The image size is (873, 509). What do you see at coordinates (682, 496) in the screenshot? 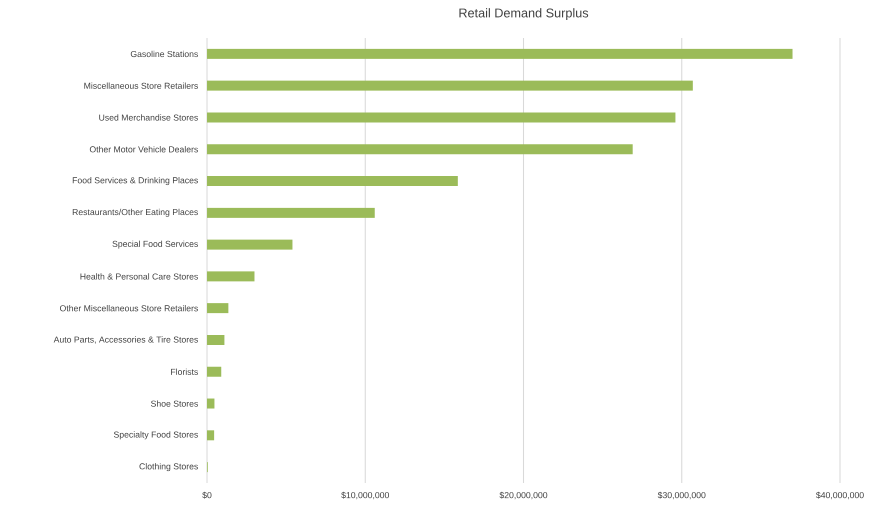
I see `x-tick-label: $30,000,000` at bounding box center [682, 496].